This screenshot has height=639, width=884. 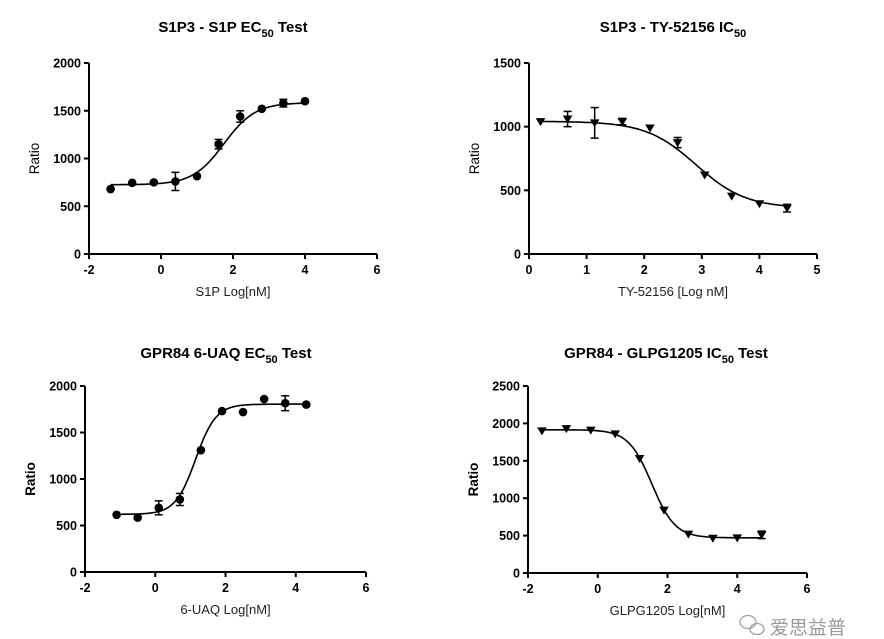 I want to click on wechat-icon, so click(x=752, y=625).